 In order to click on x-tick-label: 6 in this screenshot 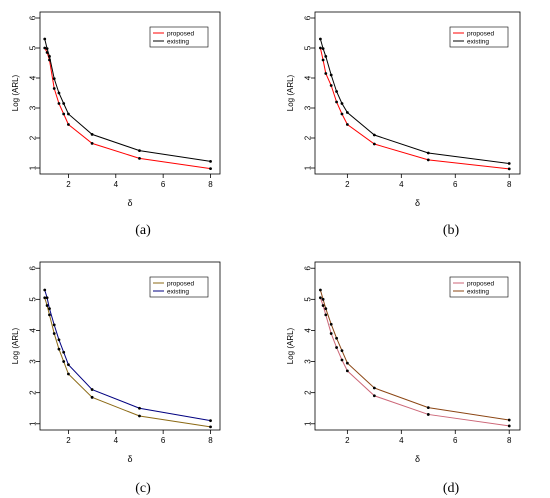, I will do `click(455, 440)`.